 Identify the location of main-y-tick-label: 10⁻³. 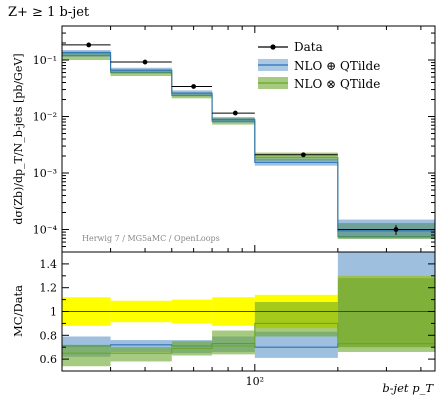
(45, 173).